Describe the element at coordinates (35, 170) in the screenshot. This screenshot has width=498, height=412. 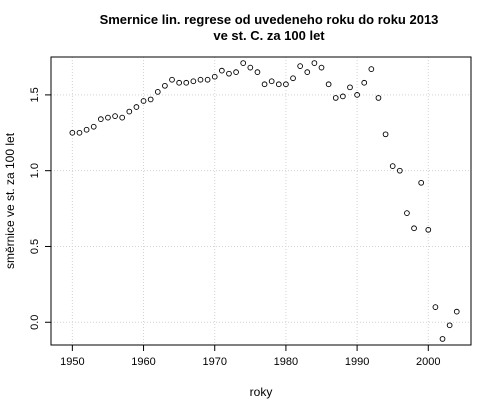
I see `y-tick-label: 1.0` at that location.